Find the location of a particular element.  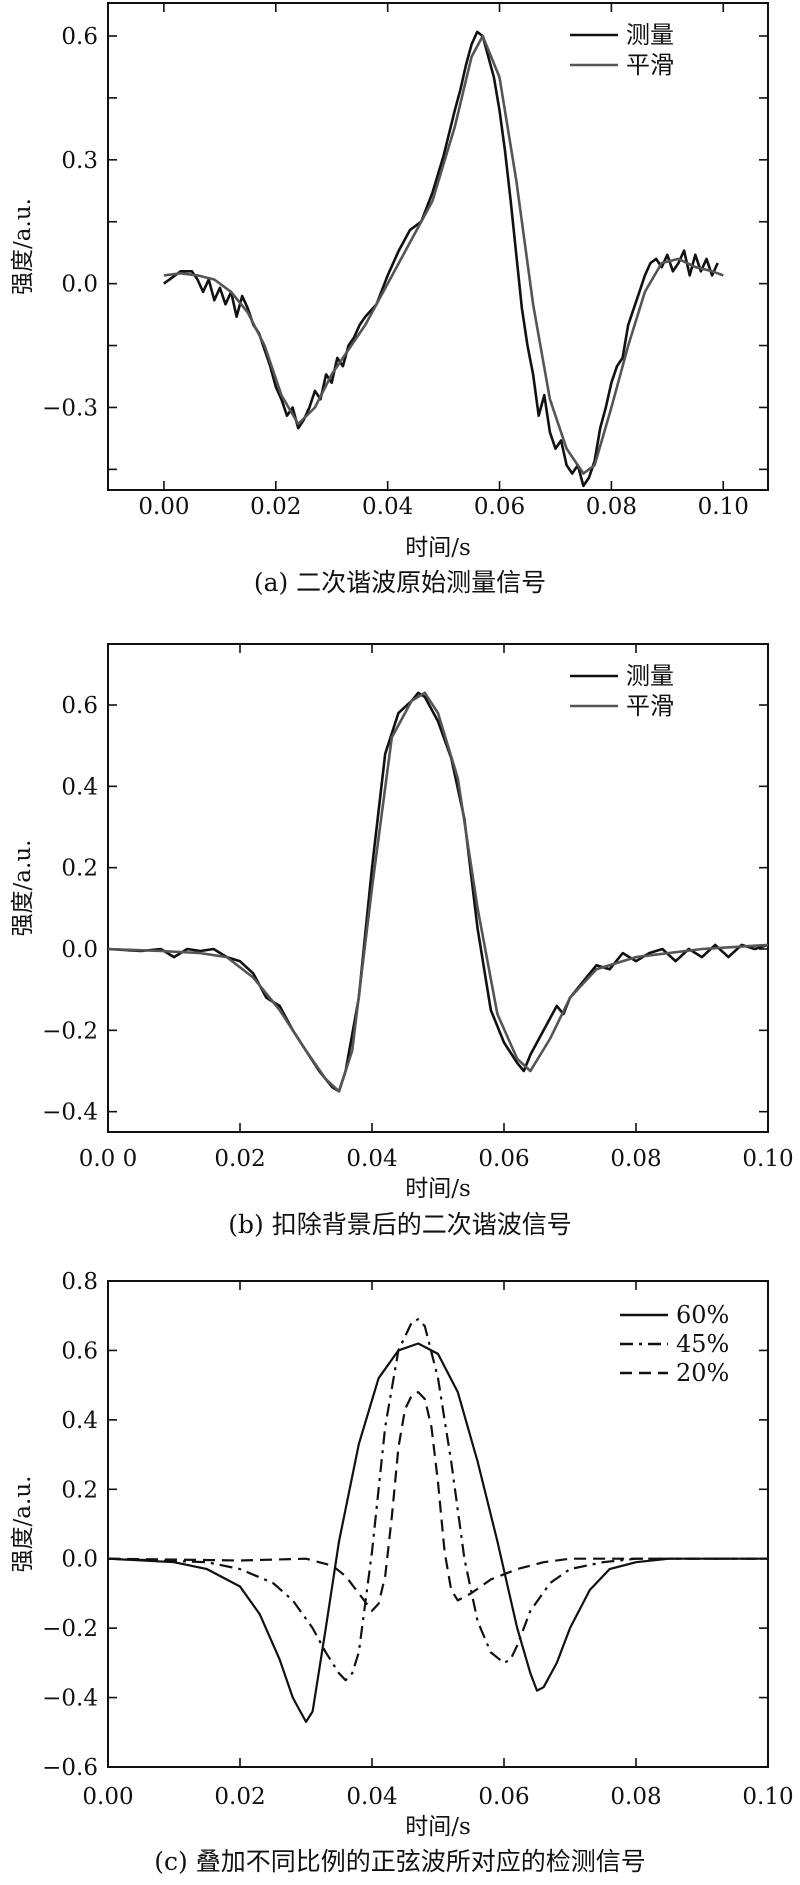

panel-caption: (c) 叠加不同比例的正弦波所对应的检测信号 is located at coordinates (399, 1861).